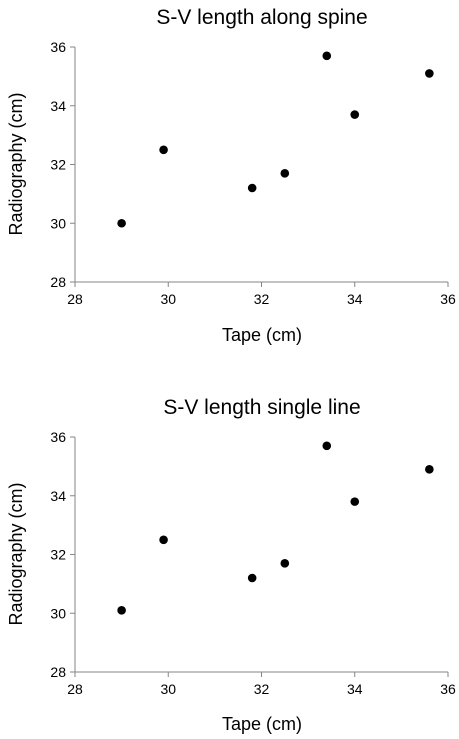 Image resolution: width=459 pixels, height=739 pixels. Describe the element at coordinates (261, 17) in the screenshot. I see `chart-title: S-V length along spine` at that location.